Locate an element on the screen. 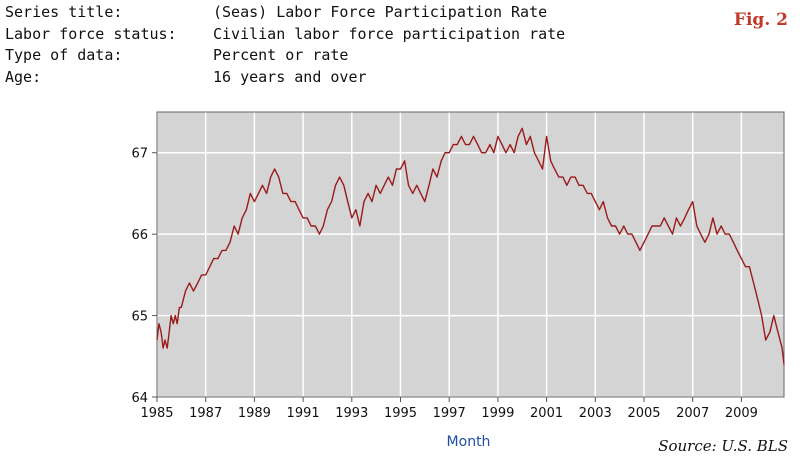  meta-value: Civilian labor force participation rate is located at coordinates (389, 33).